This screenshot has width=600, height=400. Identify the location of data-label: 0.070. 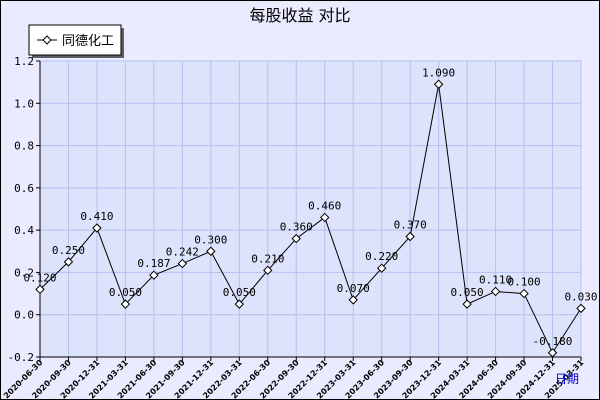
(353, 288).